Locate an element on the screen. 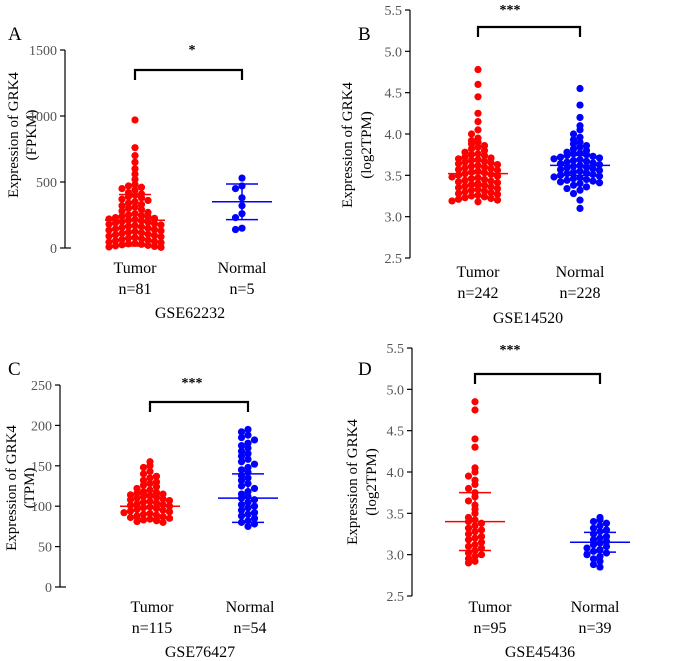  dataset-label: GSE45436 is located at coordinates (540, 652).